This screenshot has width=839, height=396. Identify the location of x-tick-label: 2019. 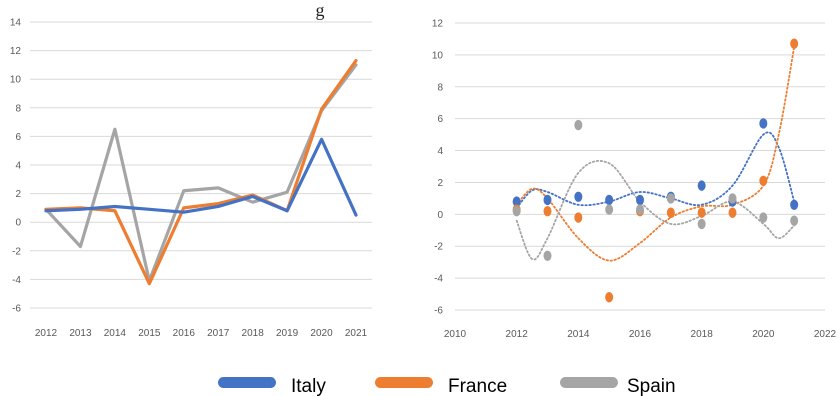
(287, 333).